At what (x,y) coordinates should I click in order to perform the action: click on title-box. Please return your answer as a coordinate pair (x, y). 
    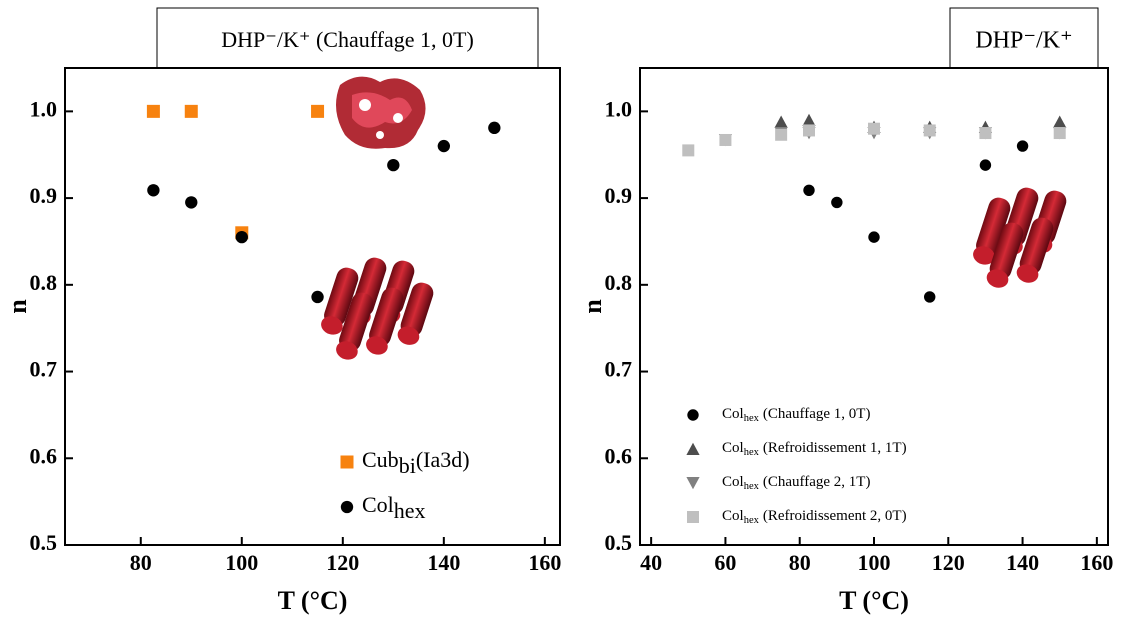
    Looking at the image, I should click on (347, 38).